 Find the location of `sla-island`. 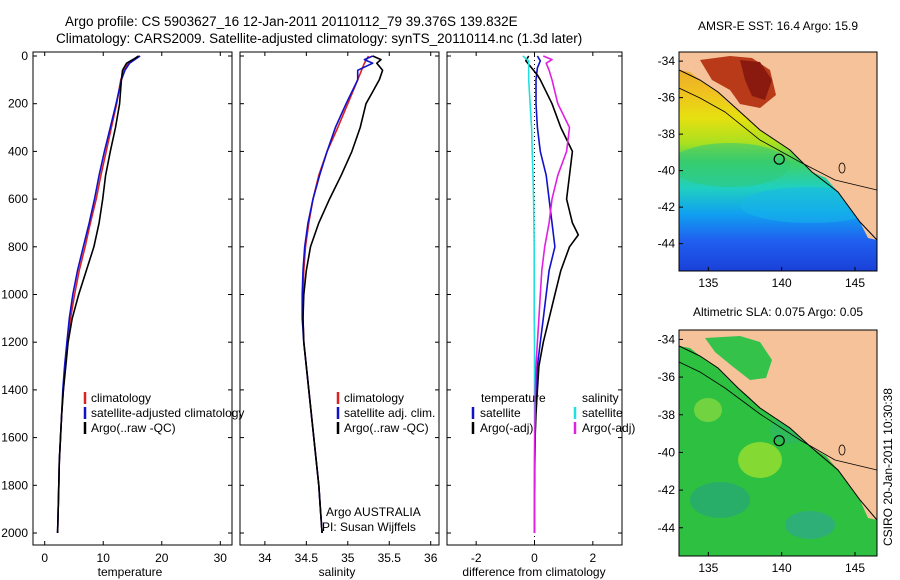

sla-island is located at coordinates (842, 450).